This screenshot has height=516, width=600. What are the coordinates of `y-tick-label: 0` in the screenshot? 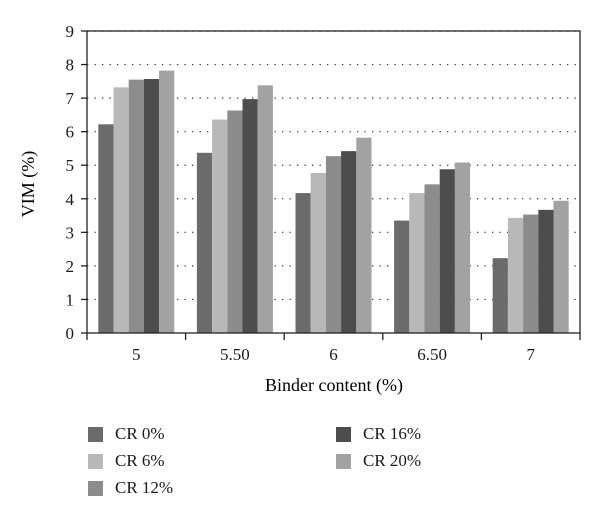 It's located at (70, 333).